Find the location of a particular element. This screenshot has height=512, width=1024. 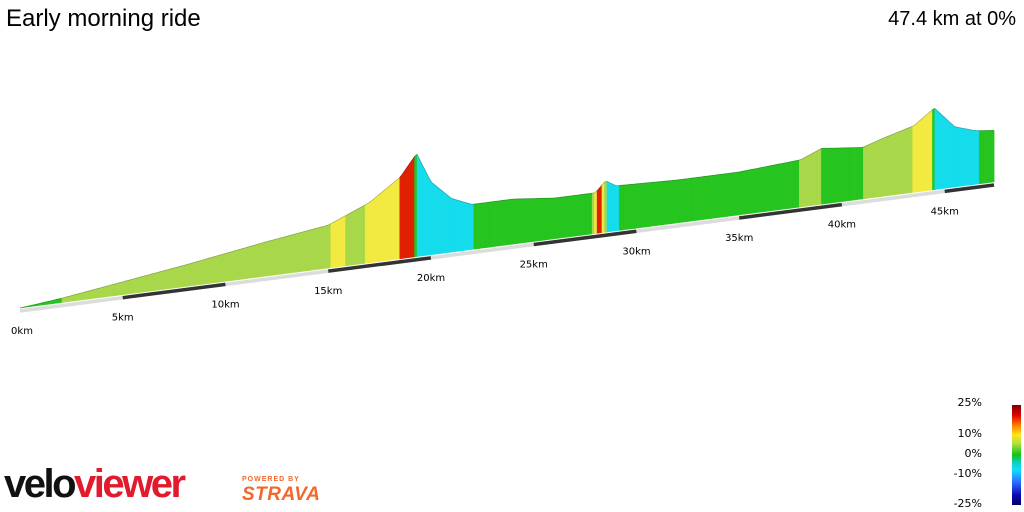

legend-label-0: 0% is located at coordinates (973, 453).